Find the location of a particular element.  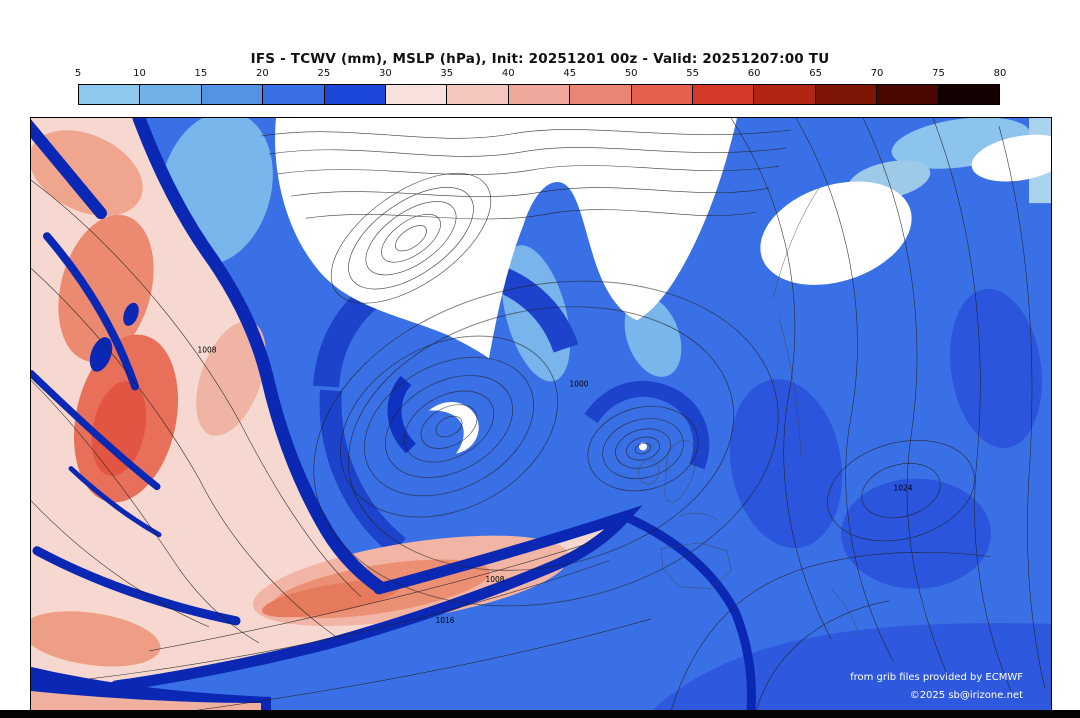

colorbar-tick: 40 is located at coordinates (508, 73).